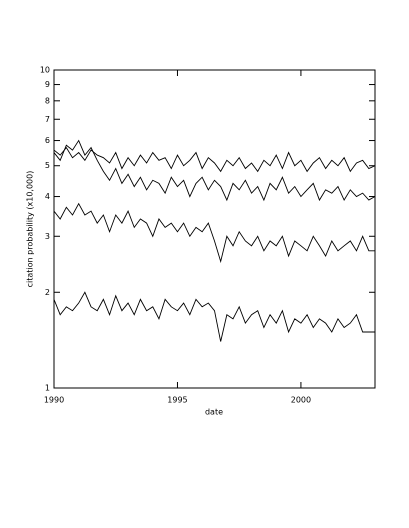 This screenshot has width=409, height=528. I want to click on x-tick-label: 2000, so click(301, 400).